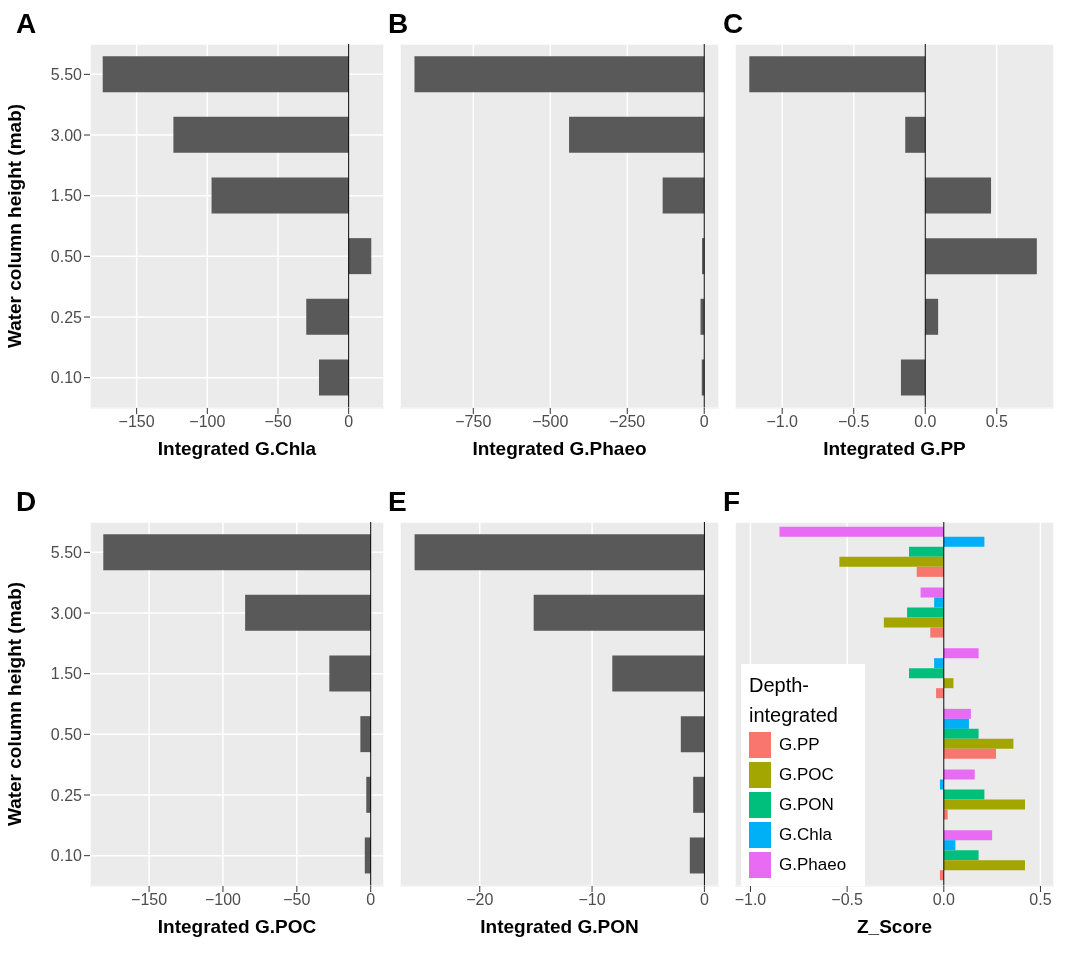 Image resolution: width=1069 pixels, height=969 pixels. Describe the element at coordinates (397, 502) in the screenshot. I see `chart-title: E` at that location.